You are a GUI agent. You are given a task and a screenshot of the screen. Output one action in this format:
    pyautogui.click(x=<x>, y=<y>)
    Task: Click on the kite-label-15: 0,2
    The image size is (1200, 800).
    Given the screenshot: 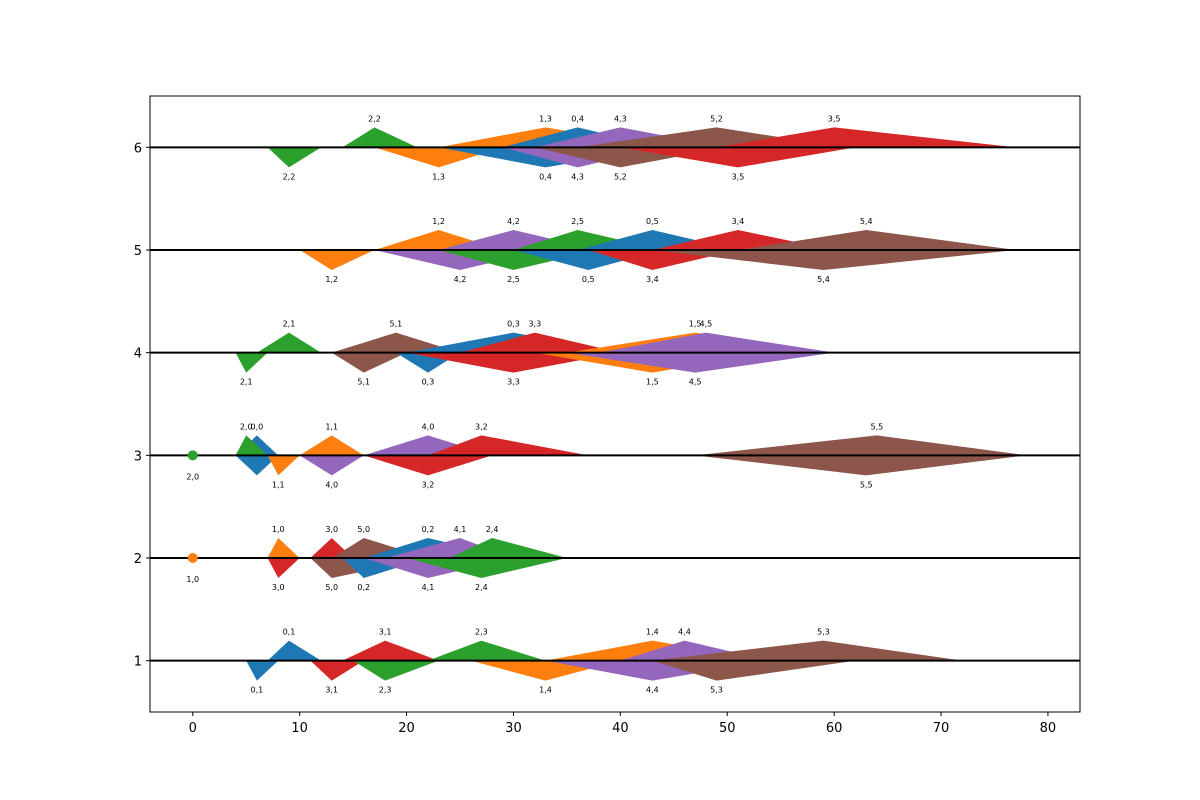 What is the action you would take?
    pyautogui.click(x=363, y=587)
    